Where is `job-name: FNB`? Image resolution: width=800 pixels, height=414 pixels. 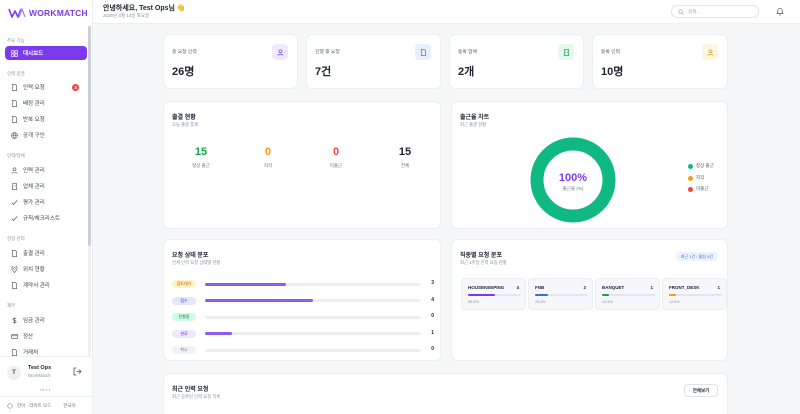
job-name: FNB is located at coordinates (540, 287).